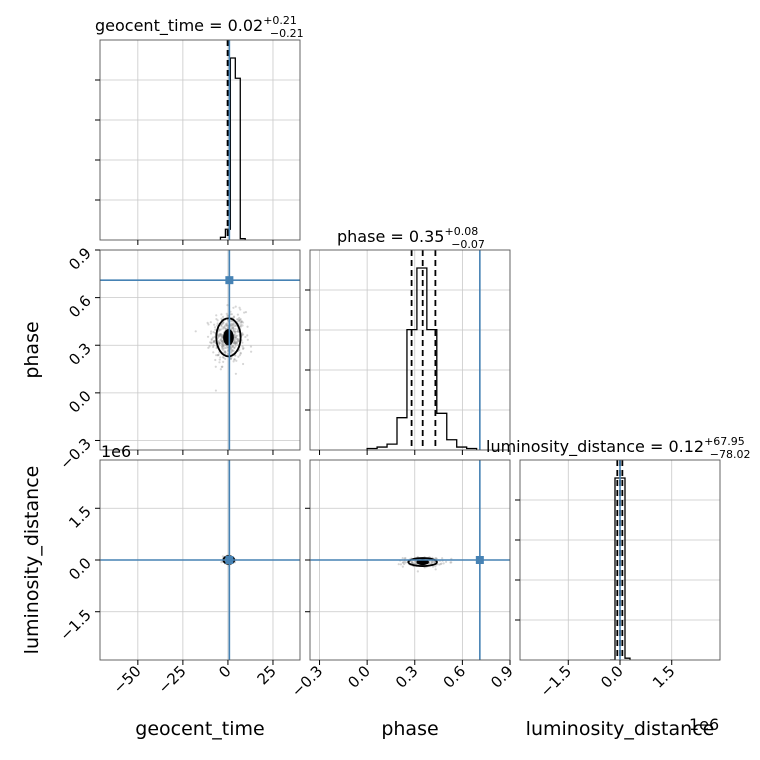  Describe the element at coordinates (267, 675) in the screenshot. I see `tick-label-x: 25` at that location.